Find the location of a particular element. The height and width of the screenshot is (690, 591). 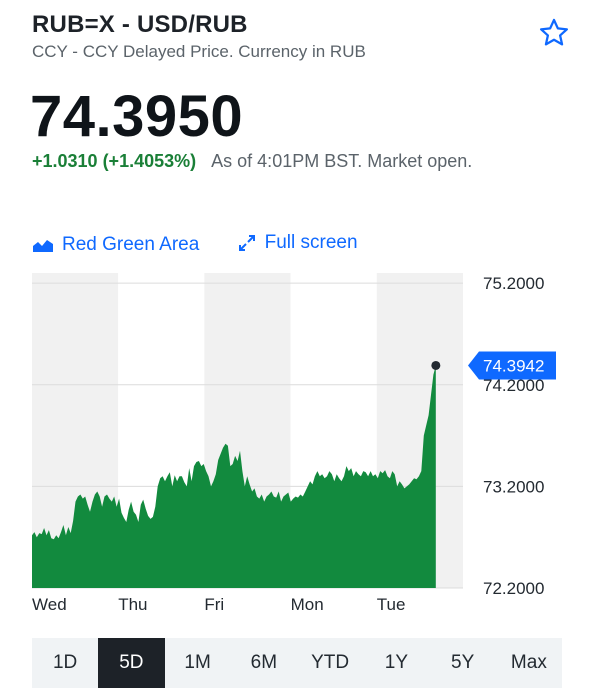

range-button-5d: 5D is located at coordinates (131, 663).